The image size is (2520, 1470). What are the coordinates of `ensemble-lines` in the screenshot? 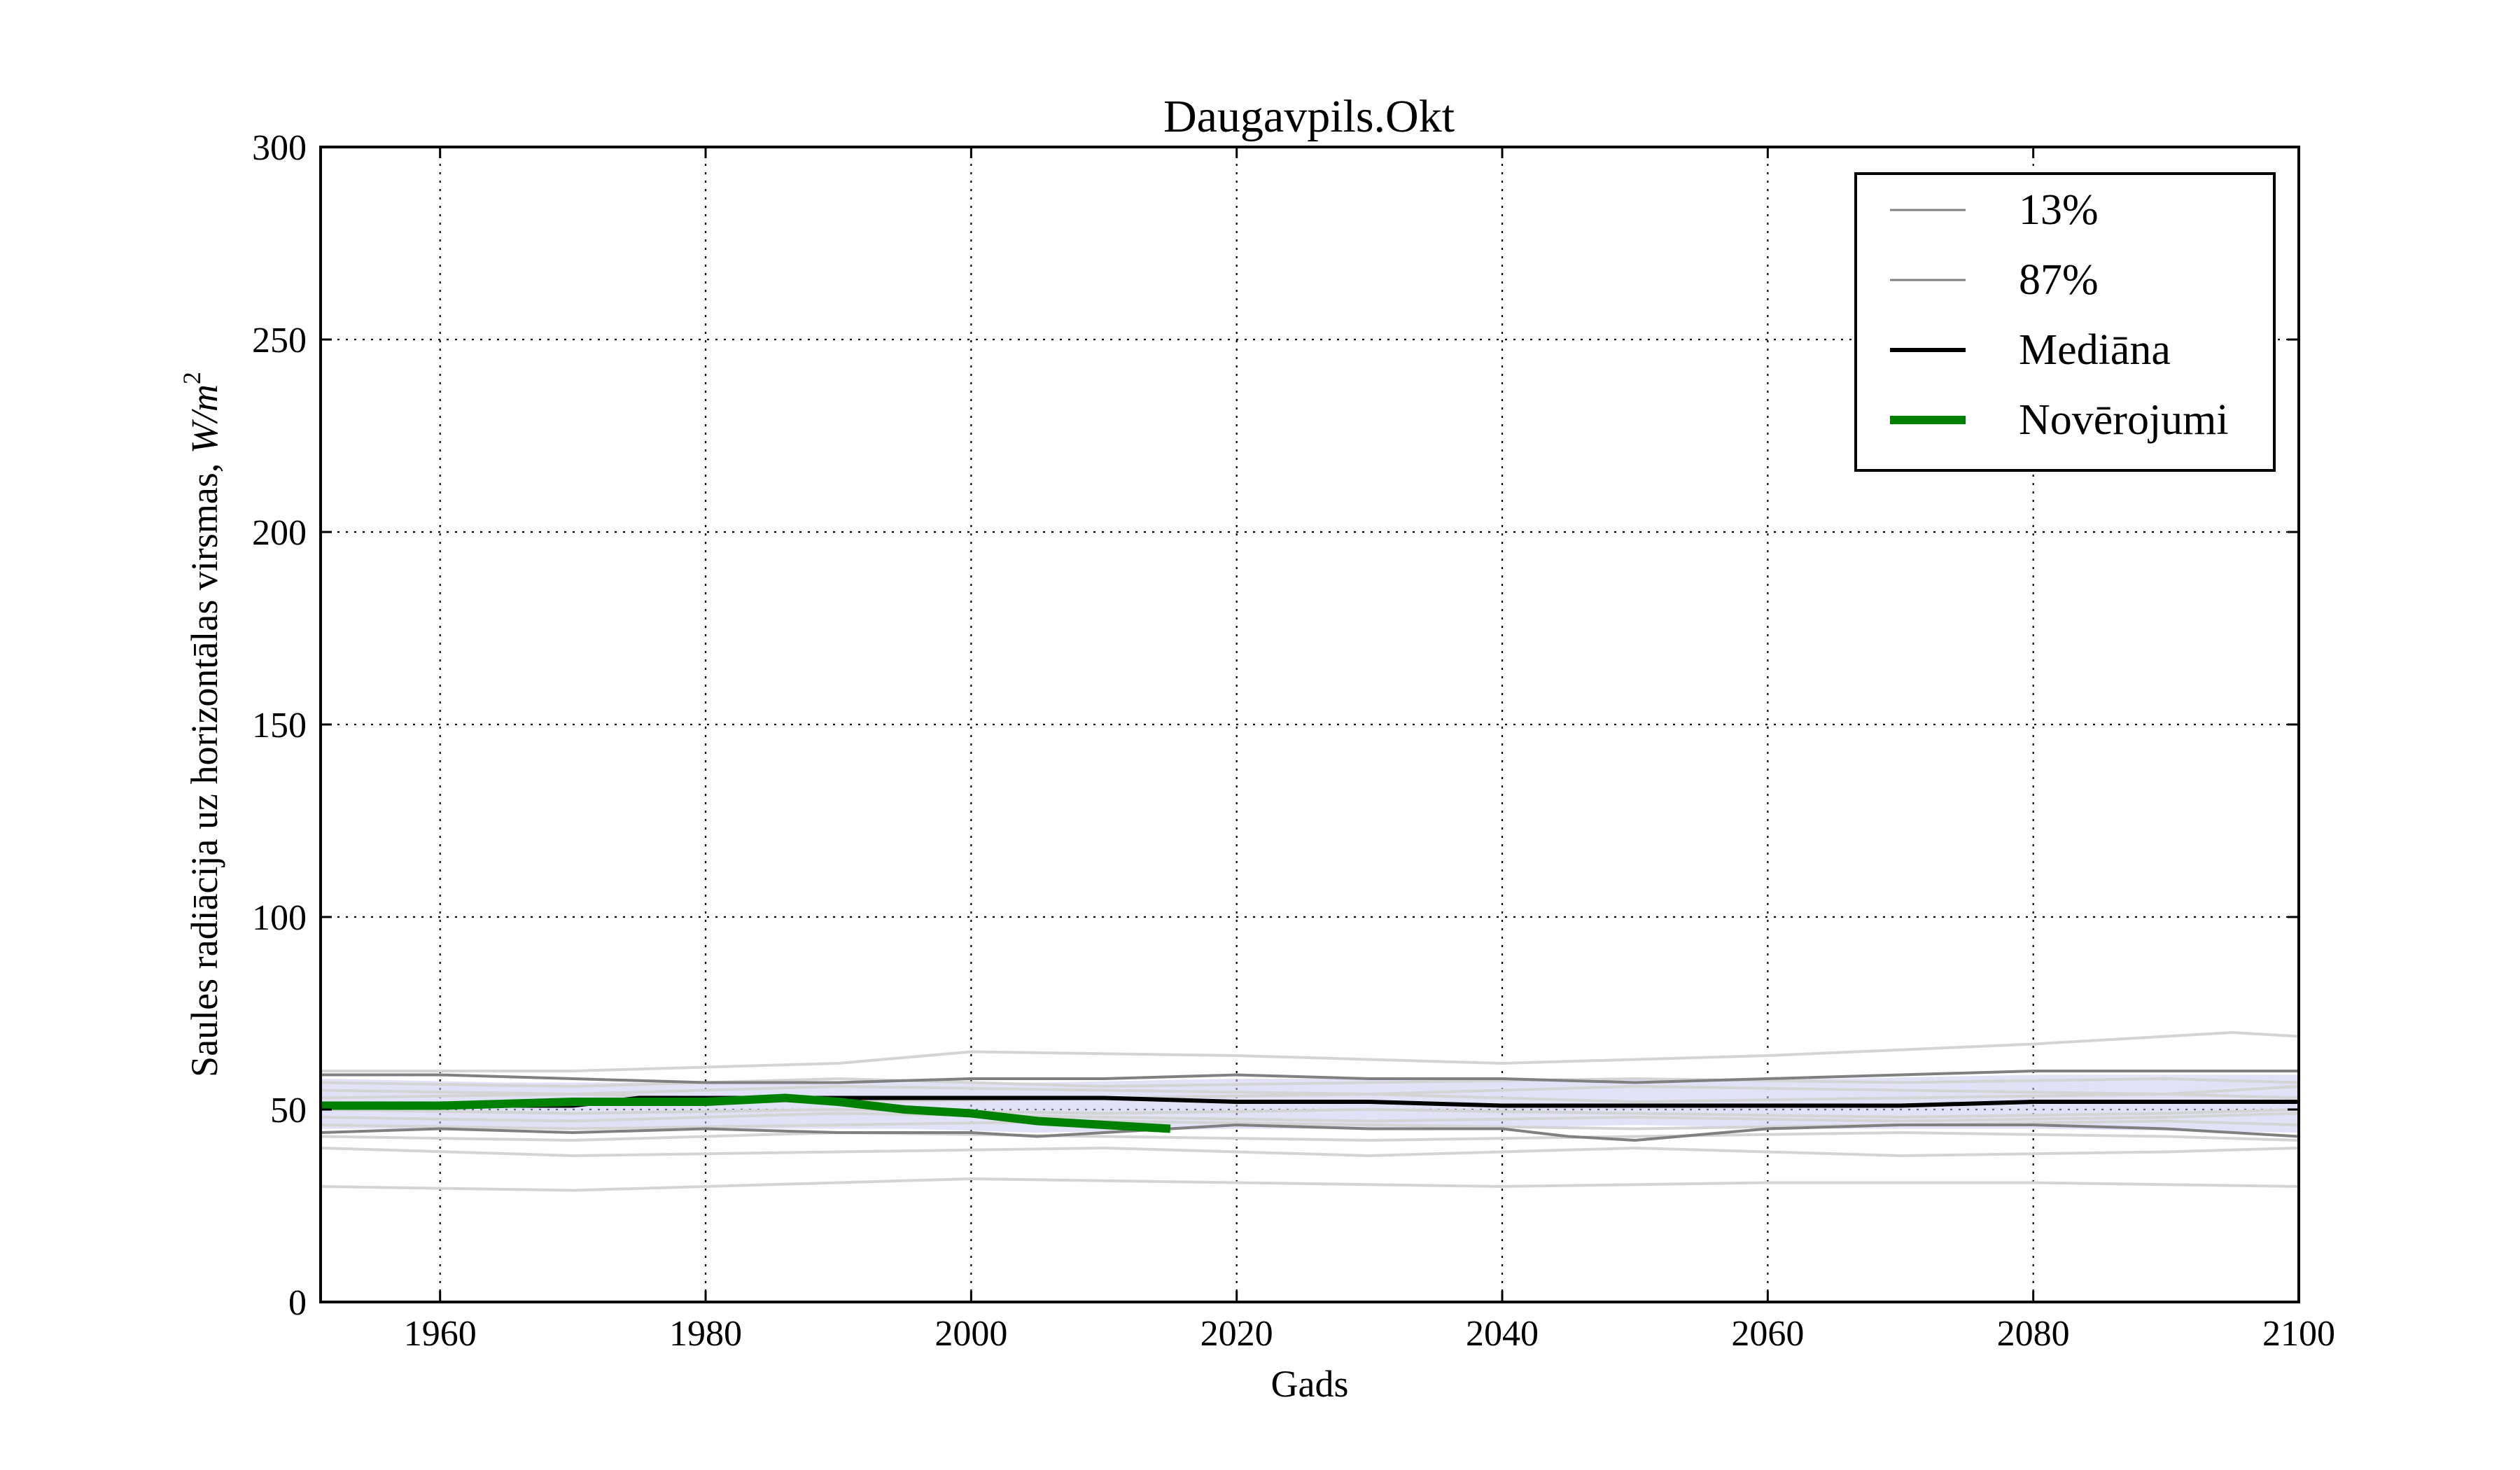 It's located at (1310, 1111).